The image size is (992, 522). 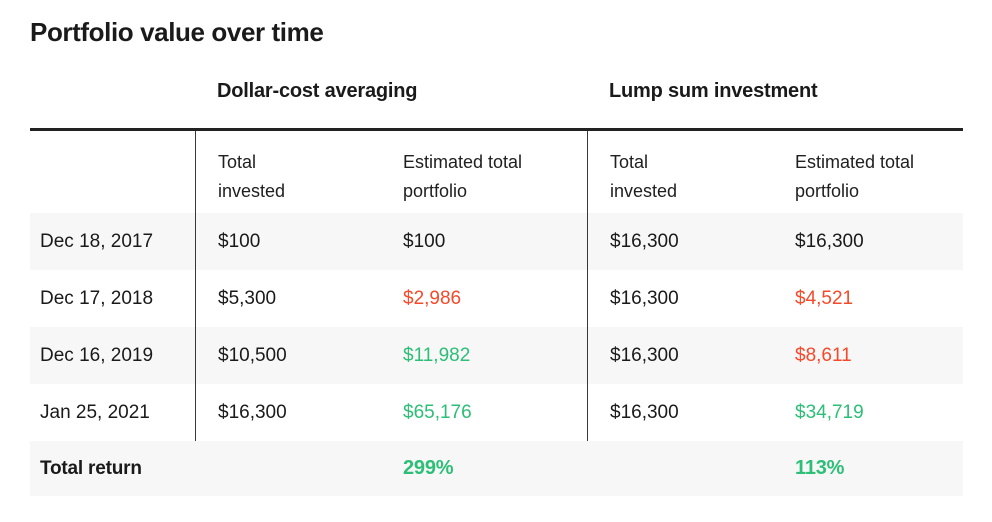 What do you see at coordinates (713, 91) in the screenshot?
I see `group-header-lump-sum-investment: Lump sum investment` at bounding box center [713, 91].